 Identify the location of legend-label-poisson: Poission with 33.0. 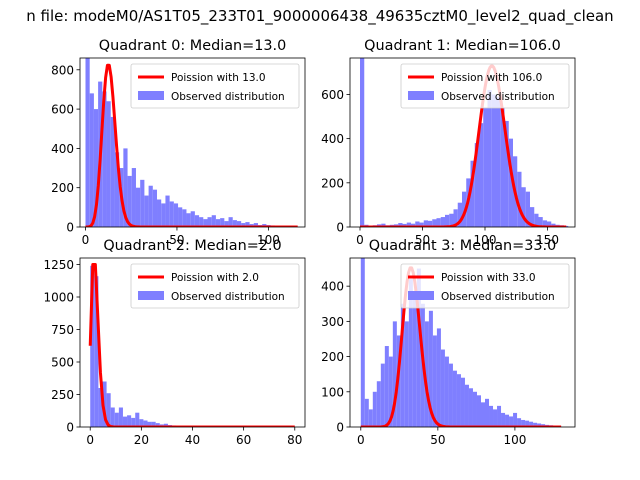
(488, 278).